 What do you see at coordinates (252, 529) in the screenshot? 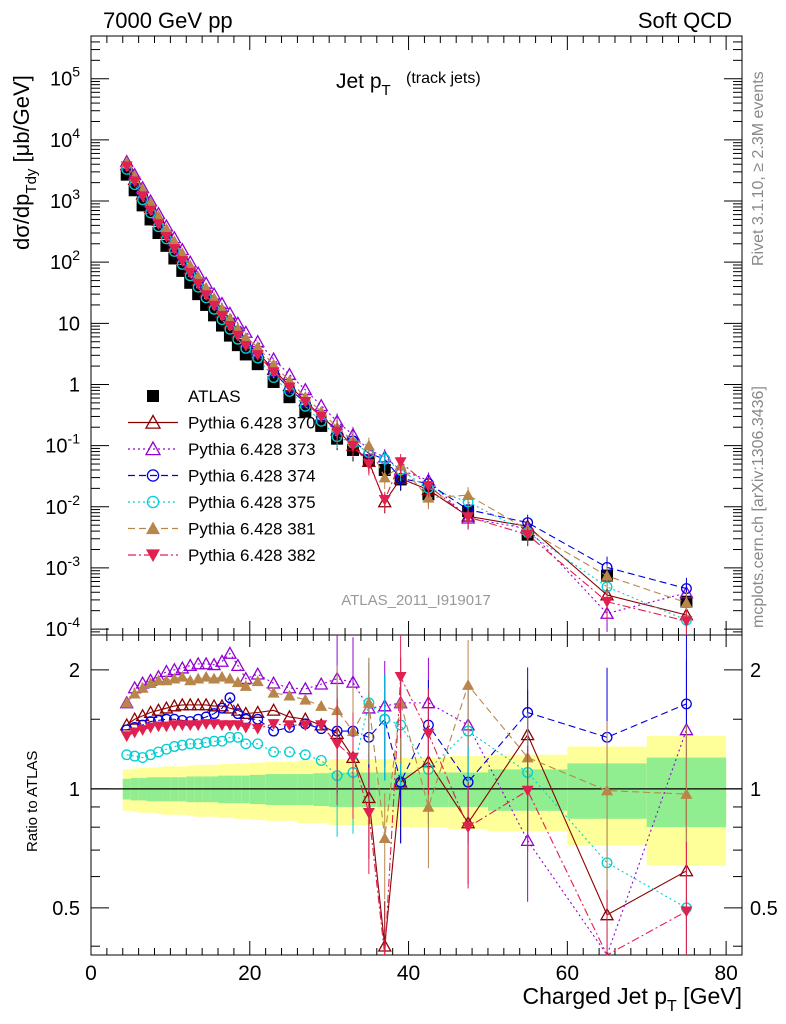
I see `legend-label: Pythia 6.428 381` at bounding box center [252, 529].